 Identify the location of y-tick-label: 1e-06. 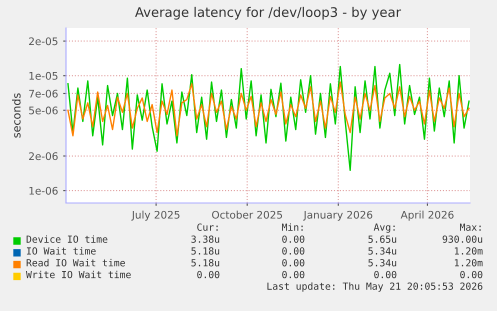
(43, 190).